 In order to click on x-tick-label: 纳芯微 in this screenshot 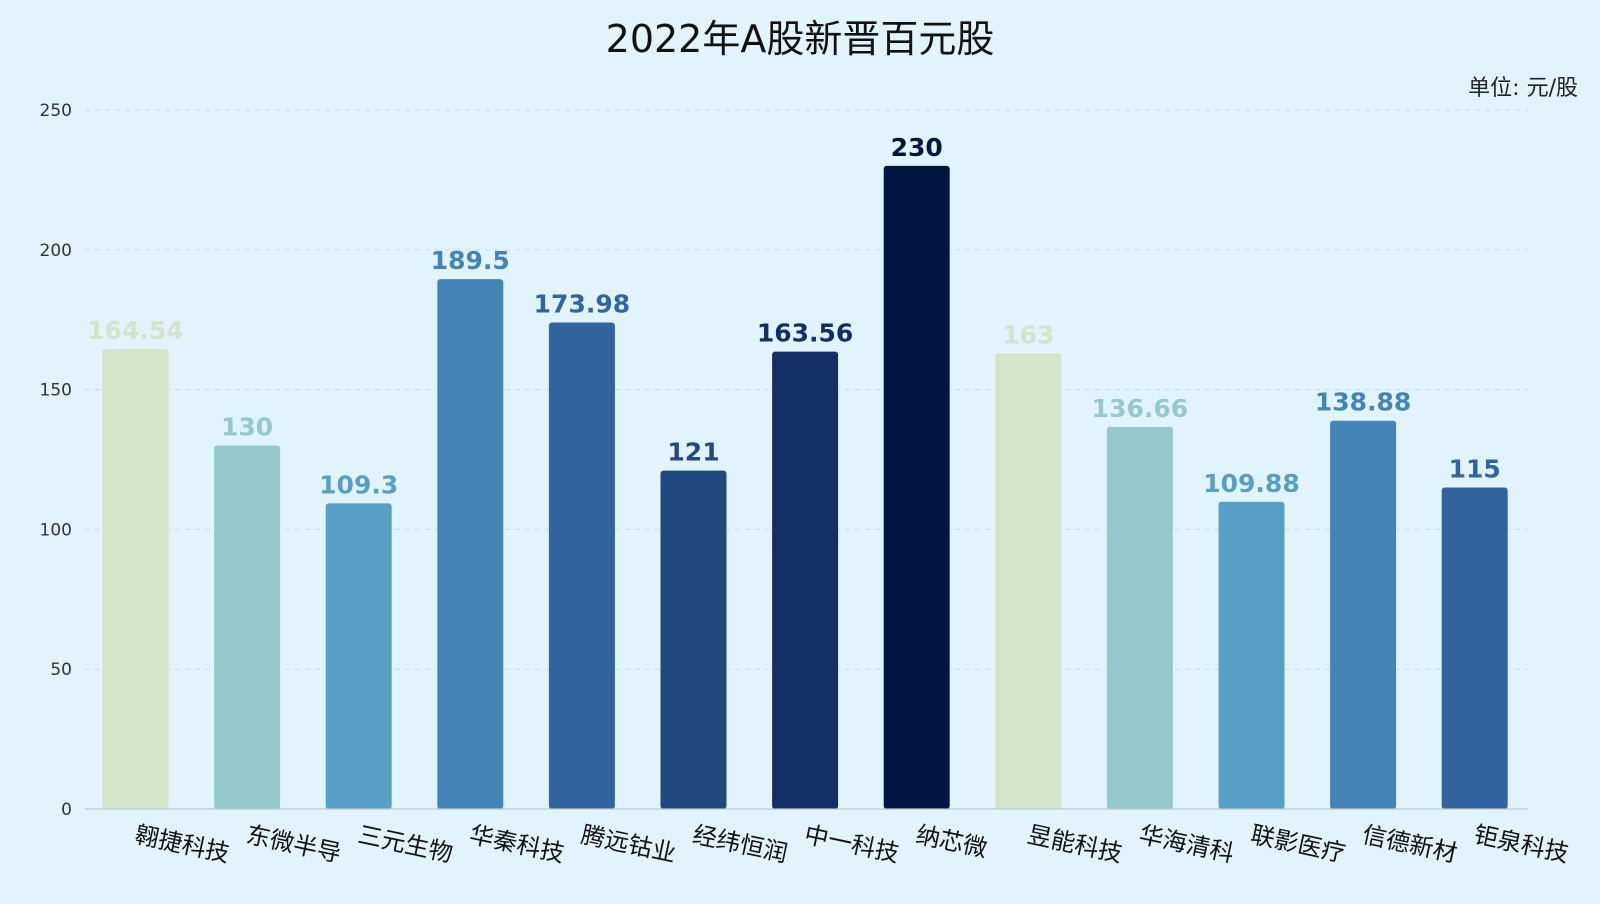, I will do `click(951, 841)`.